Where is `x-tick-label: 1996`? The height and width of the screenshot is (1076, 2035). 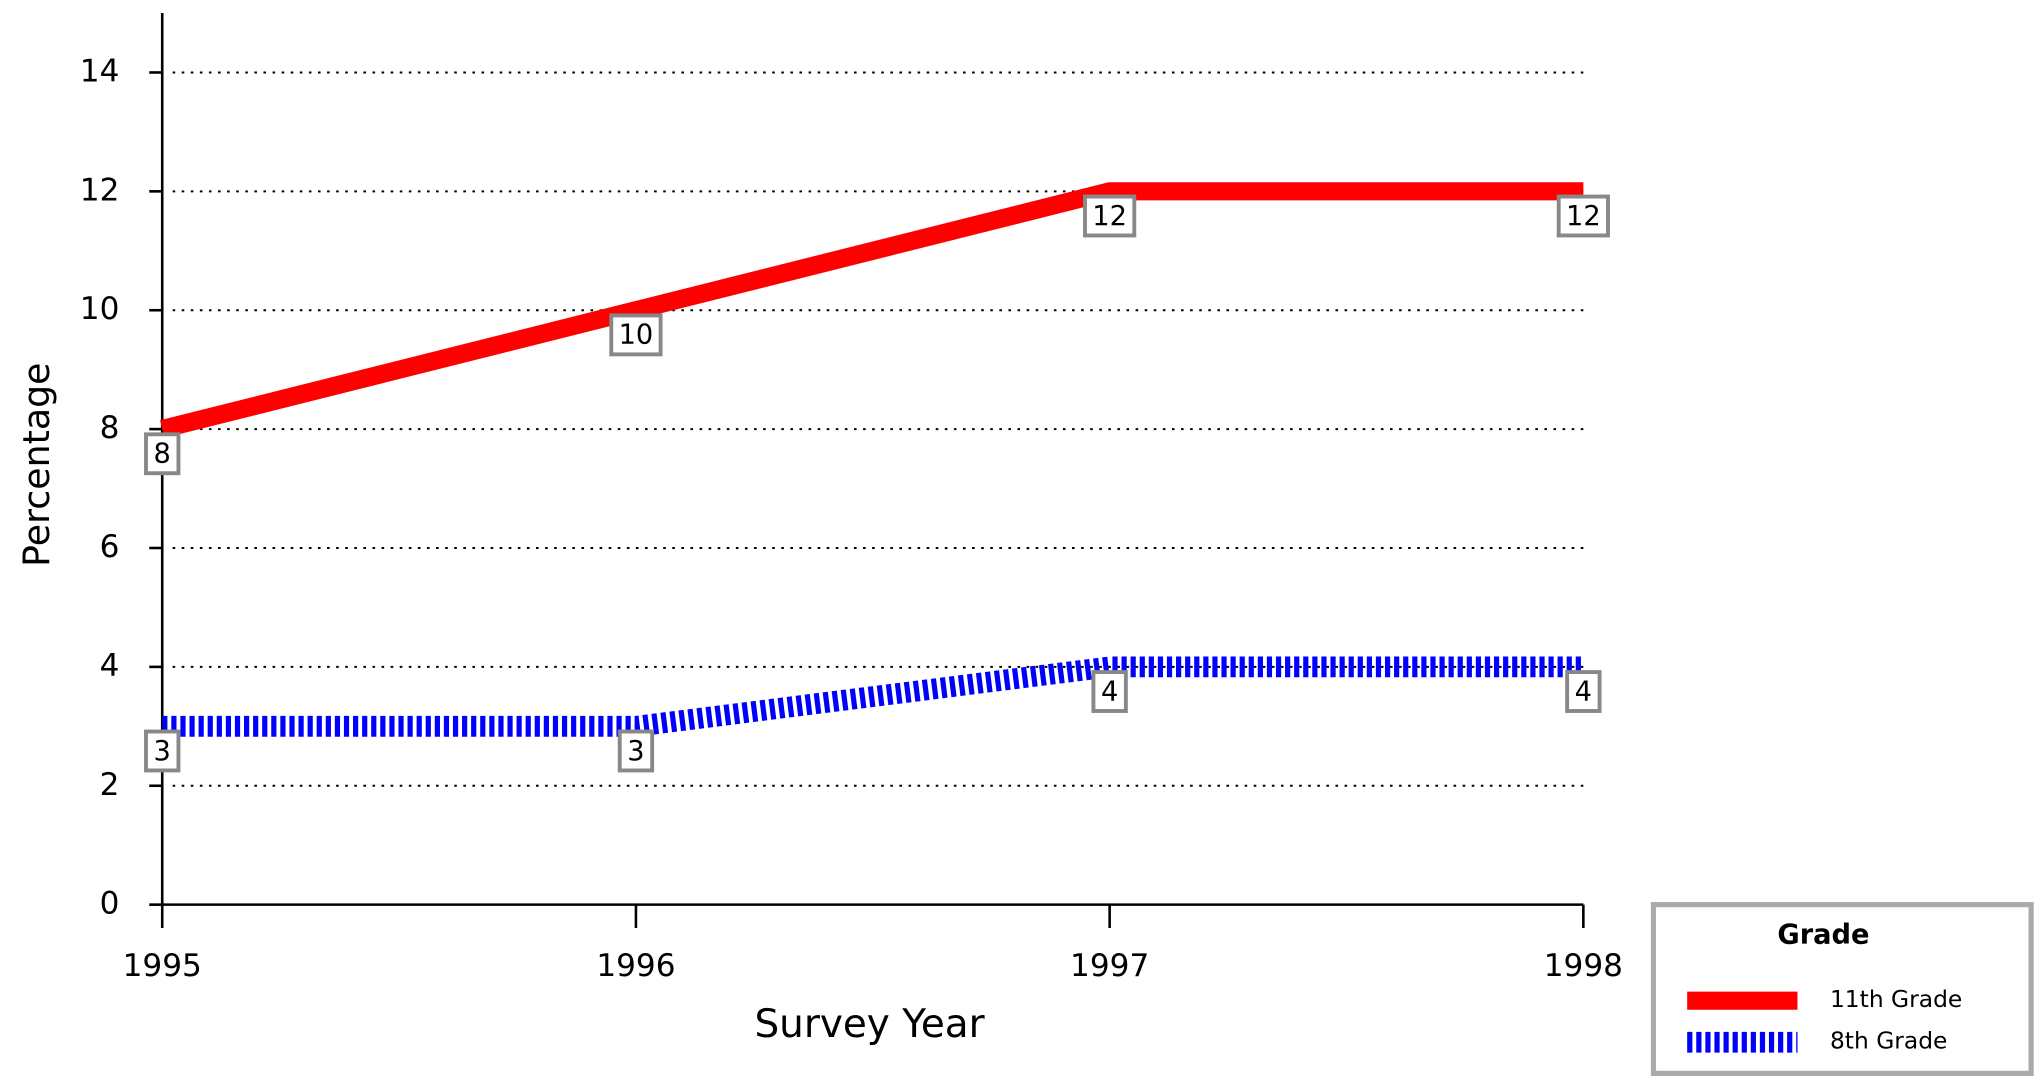 x-tick-label: 1996 is located at coordinates (635, 966).